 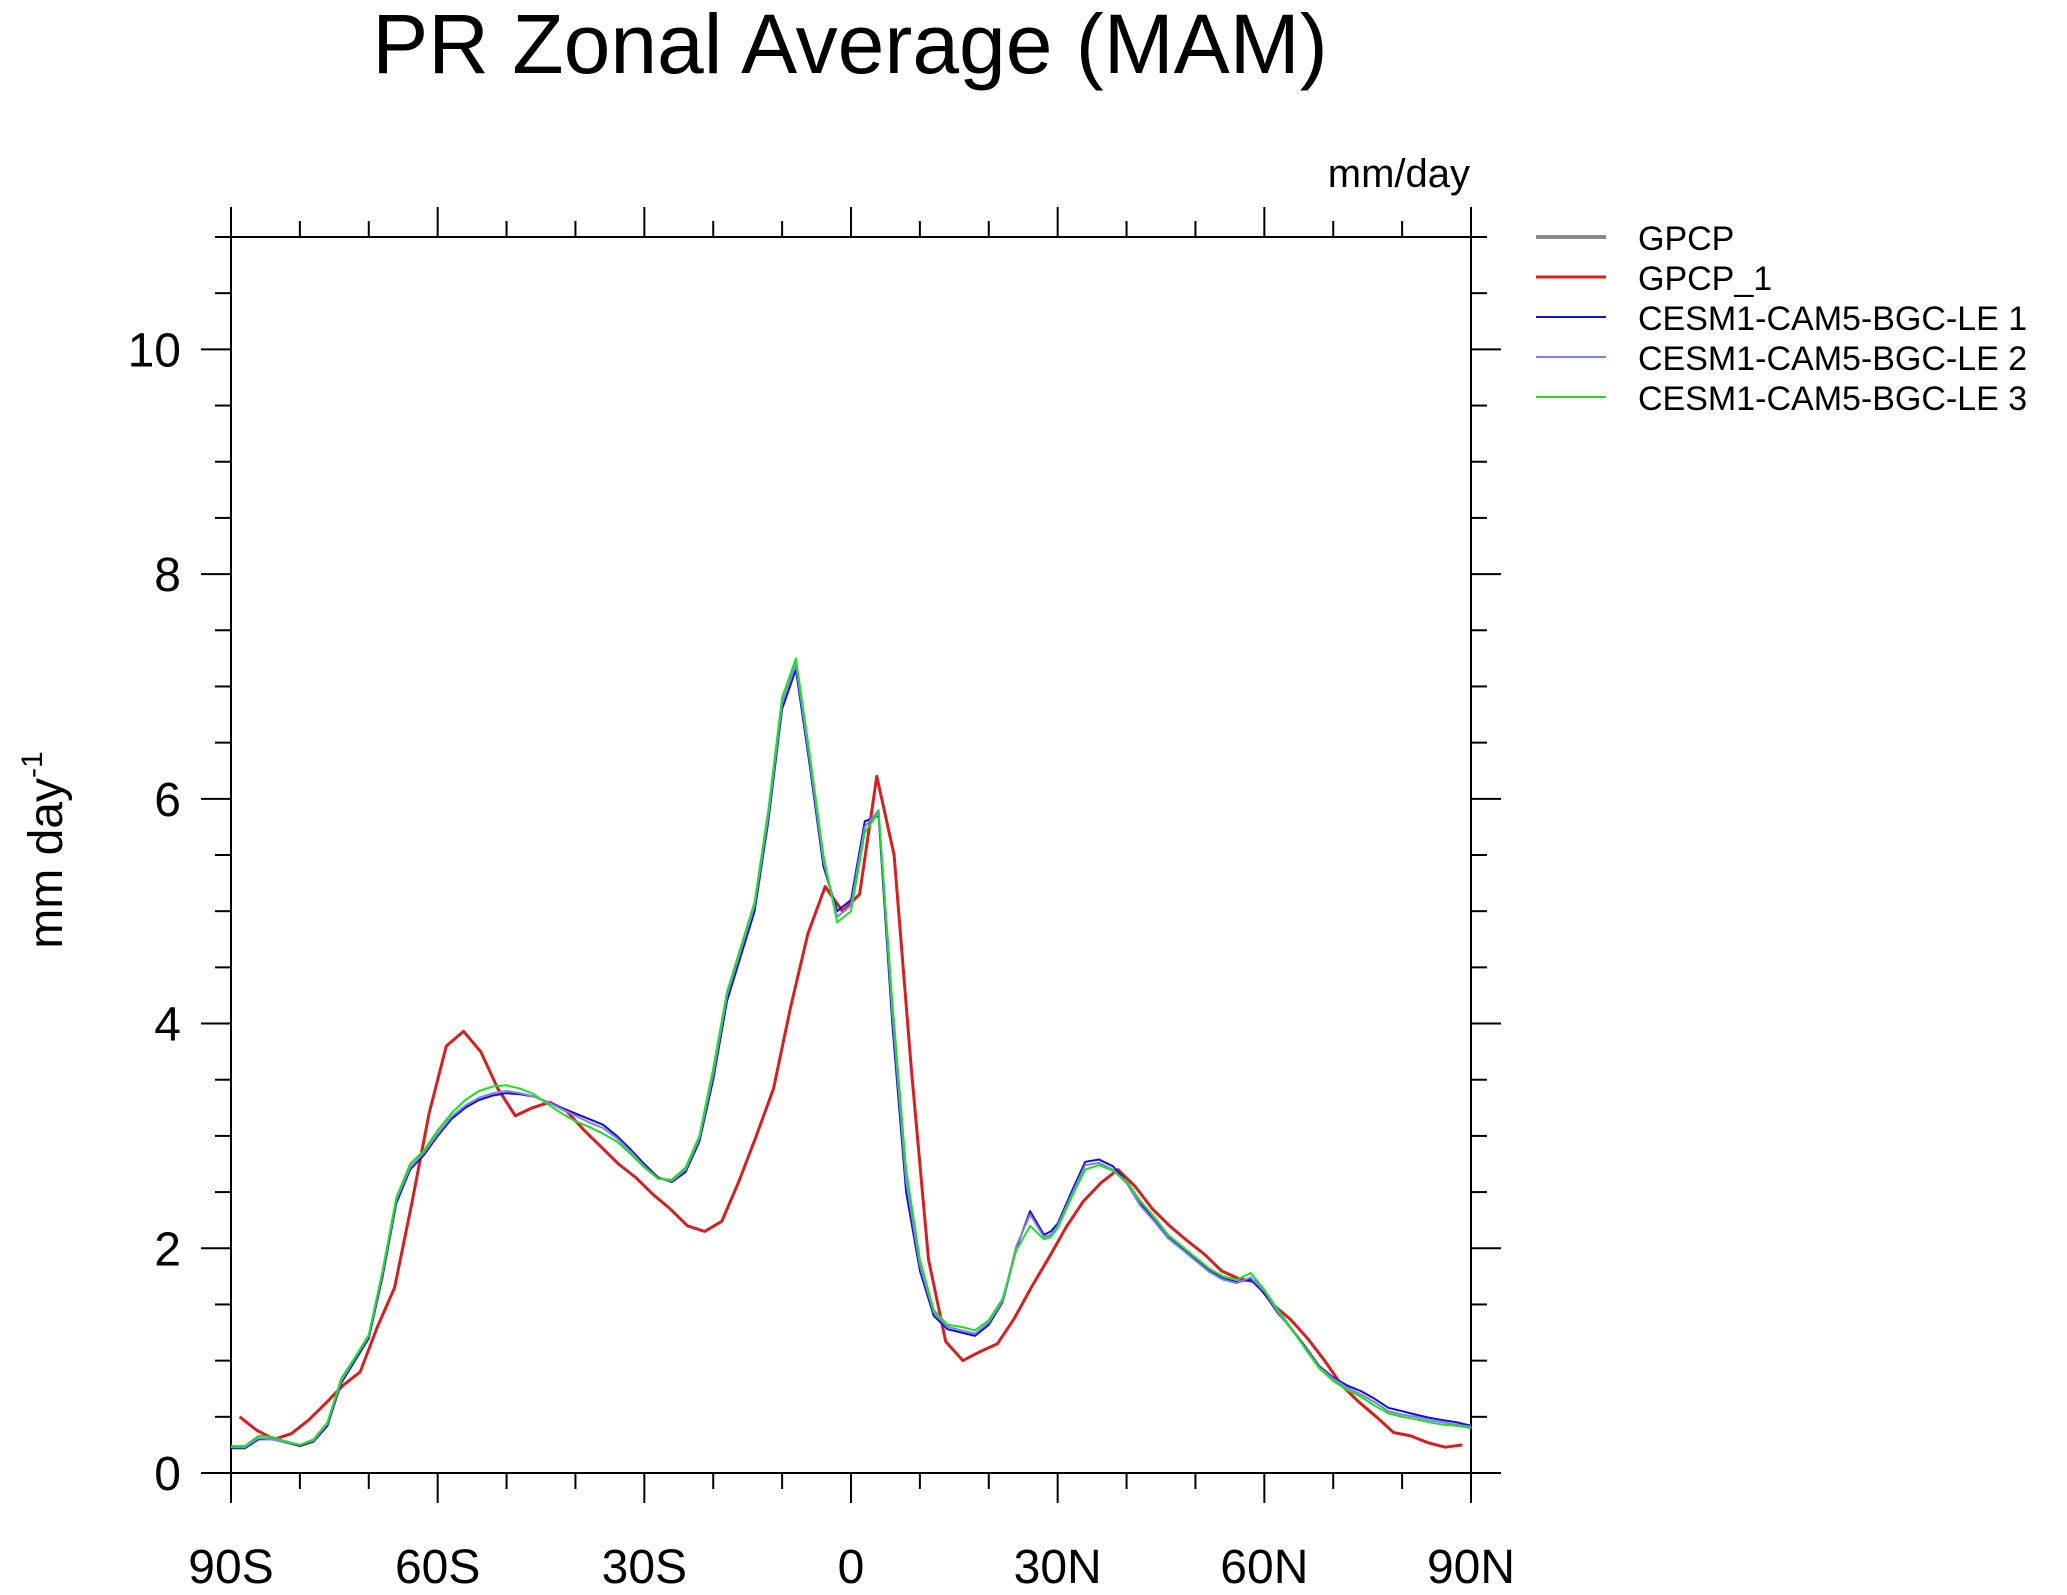 What do you see at coordinates (1471, 1567) in the screenshot?
I see `x-tick-label: 90N` at bounding box center [1471, 1567].